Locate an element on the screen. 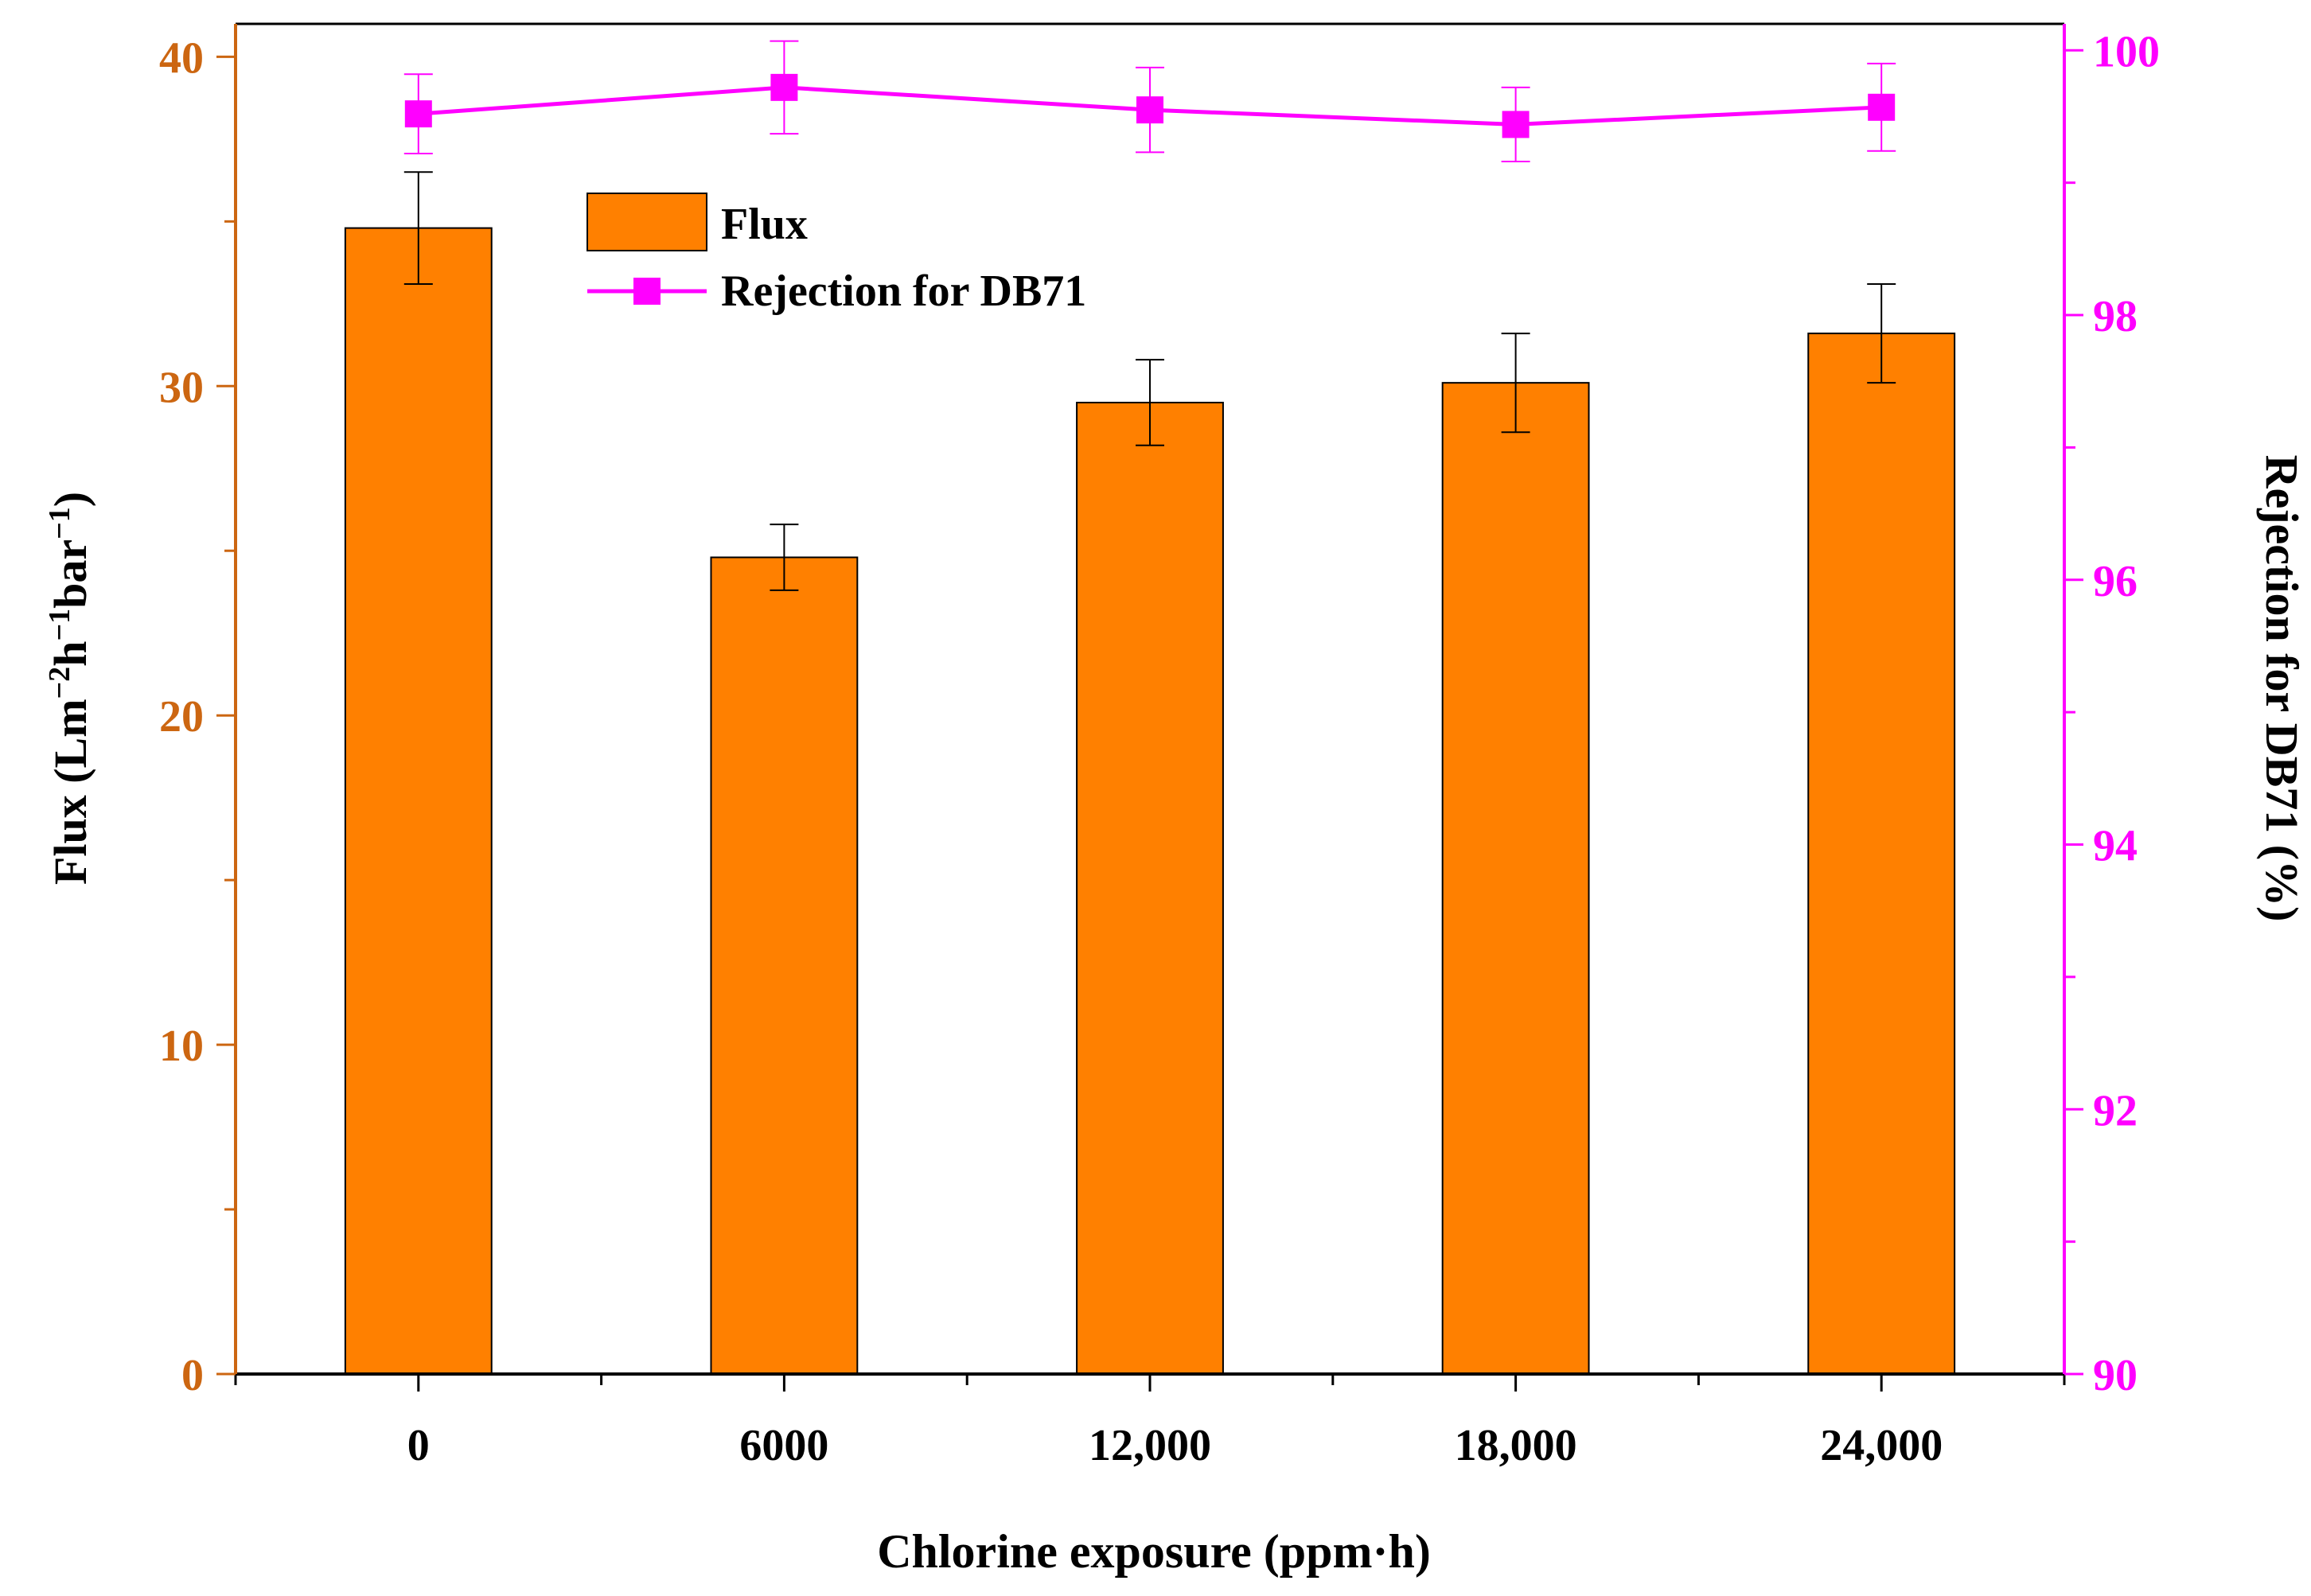  legend-rejection-marker is located at coordinates (647, 292).